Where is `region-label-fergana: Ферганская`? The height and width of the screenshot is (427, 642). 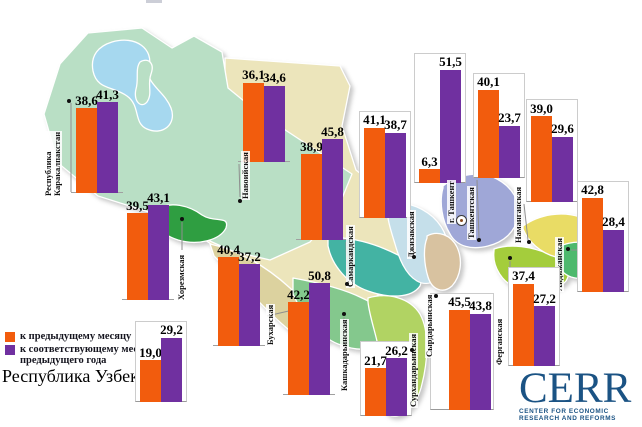 region-label-fergana: Ферганская is located at coordinates (499, 341).